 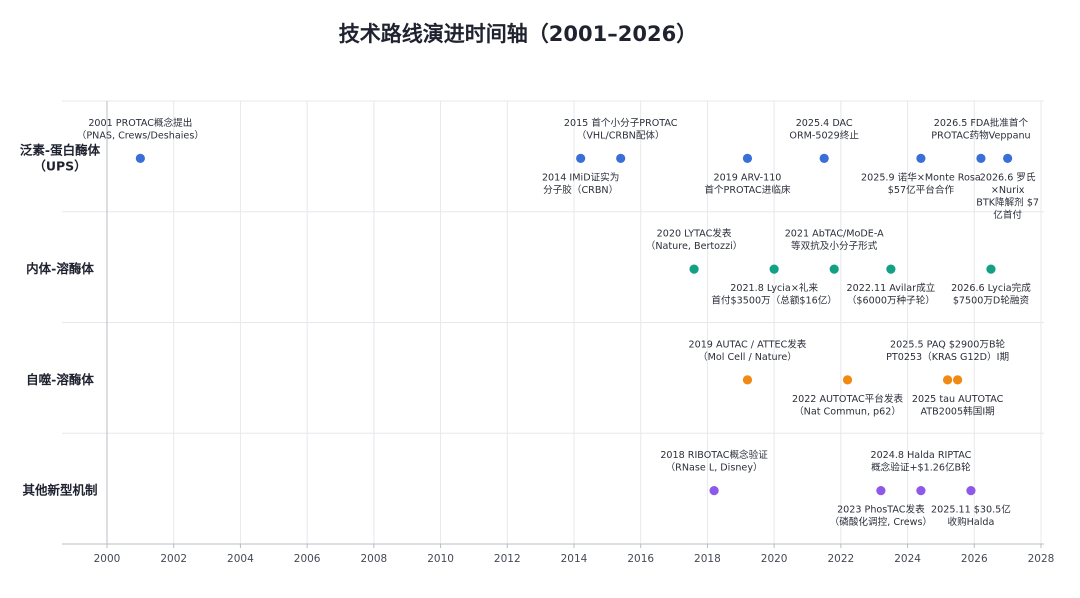 I want to click on event-label: $7500万D轮融资, so click(x=991, y=301).